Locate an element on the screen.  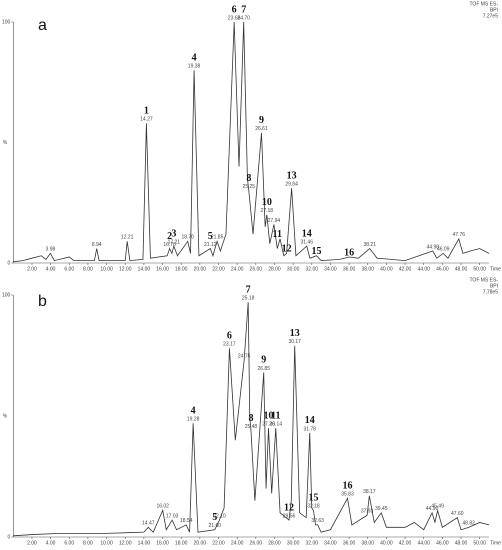
retention-time: 21.60 is located at coordinates (215, 526).